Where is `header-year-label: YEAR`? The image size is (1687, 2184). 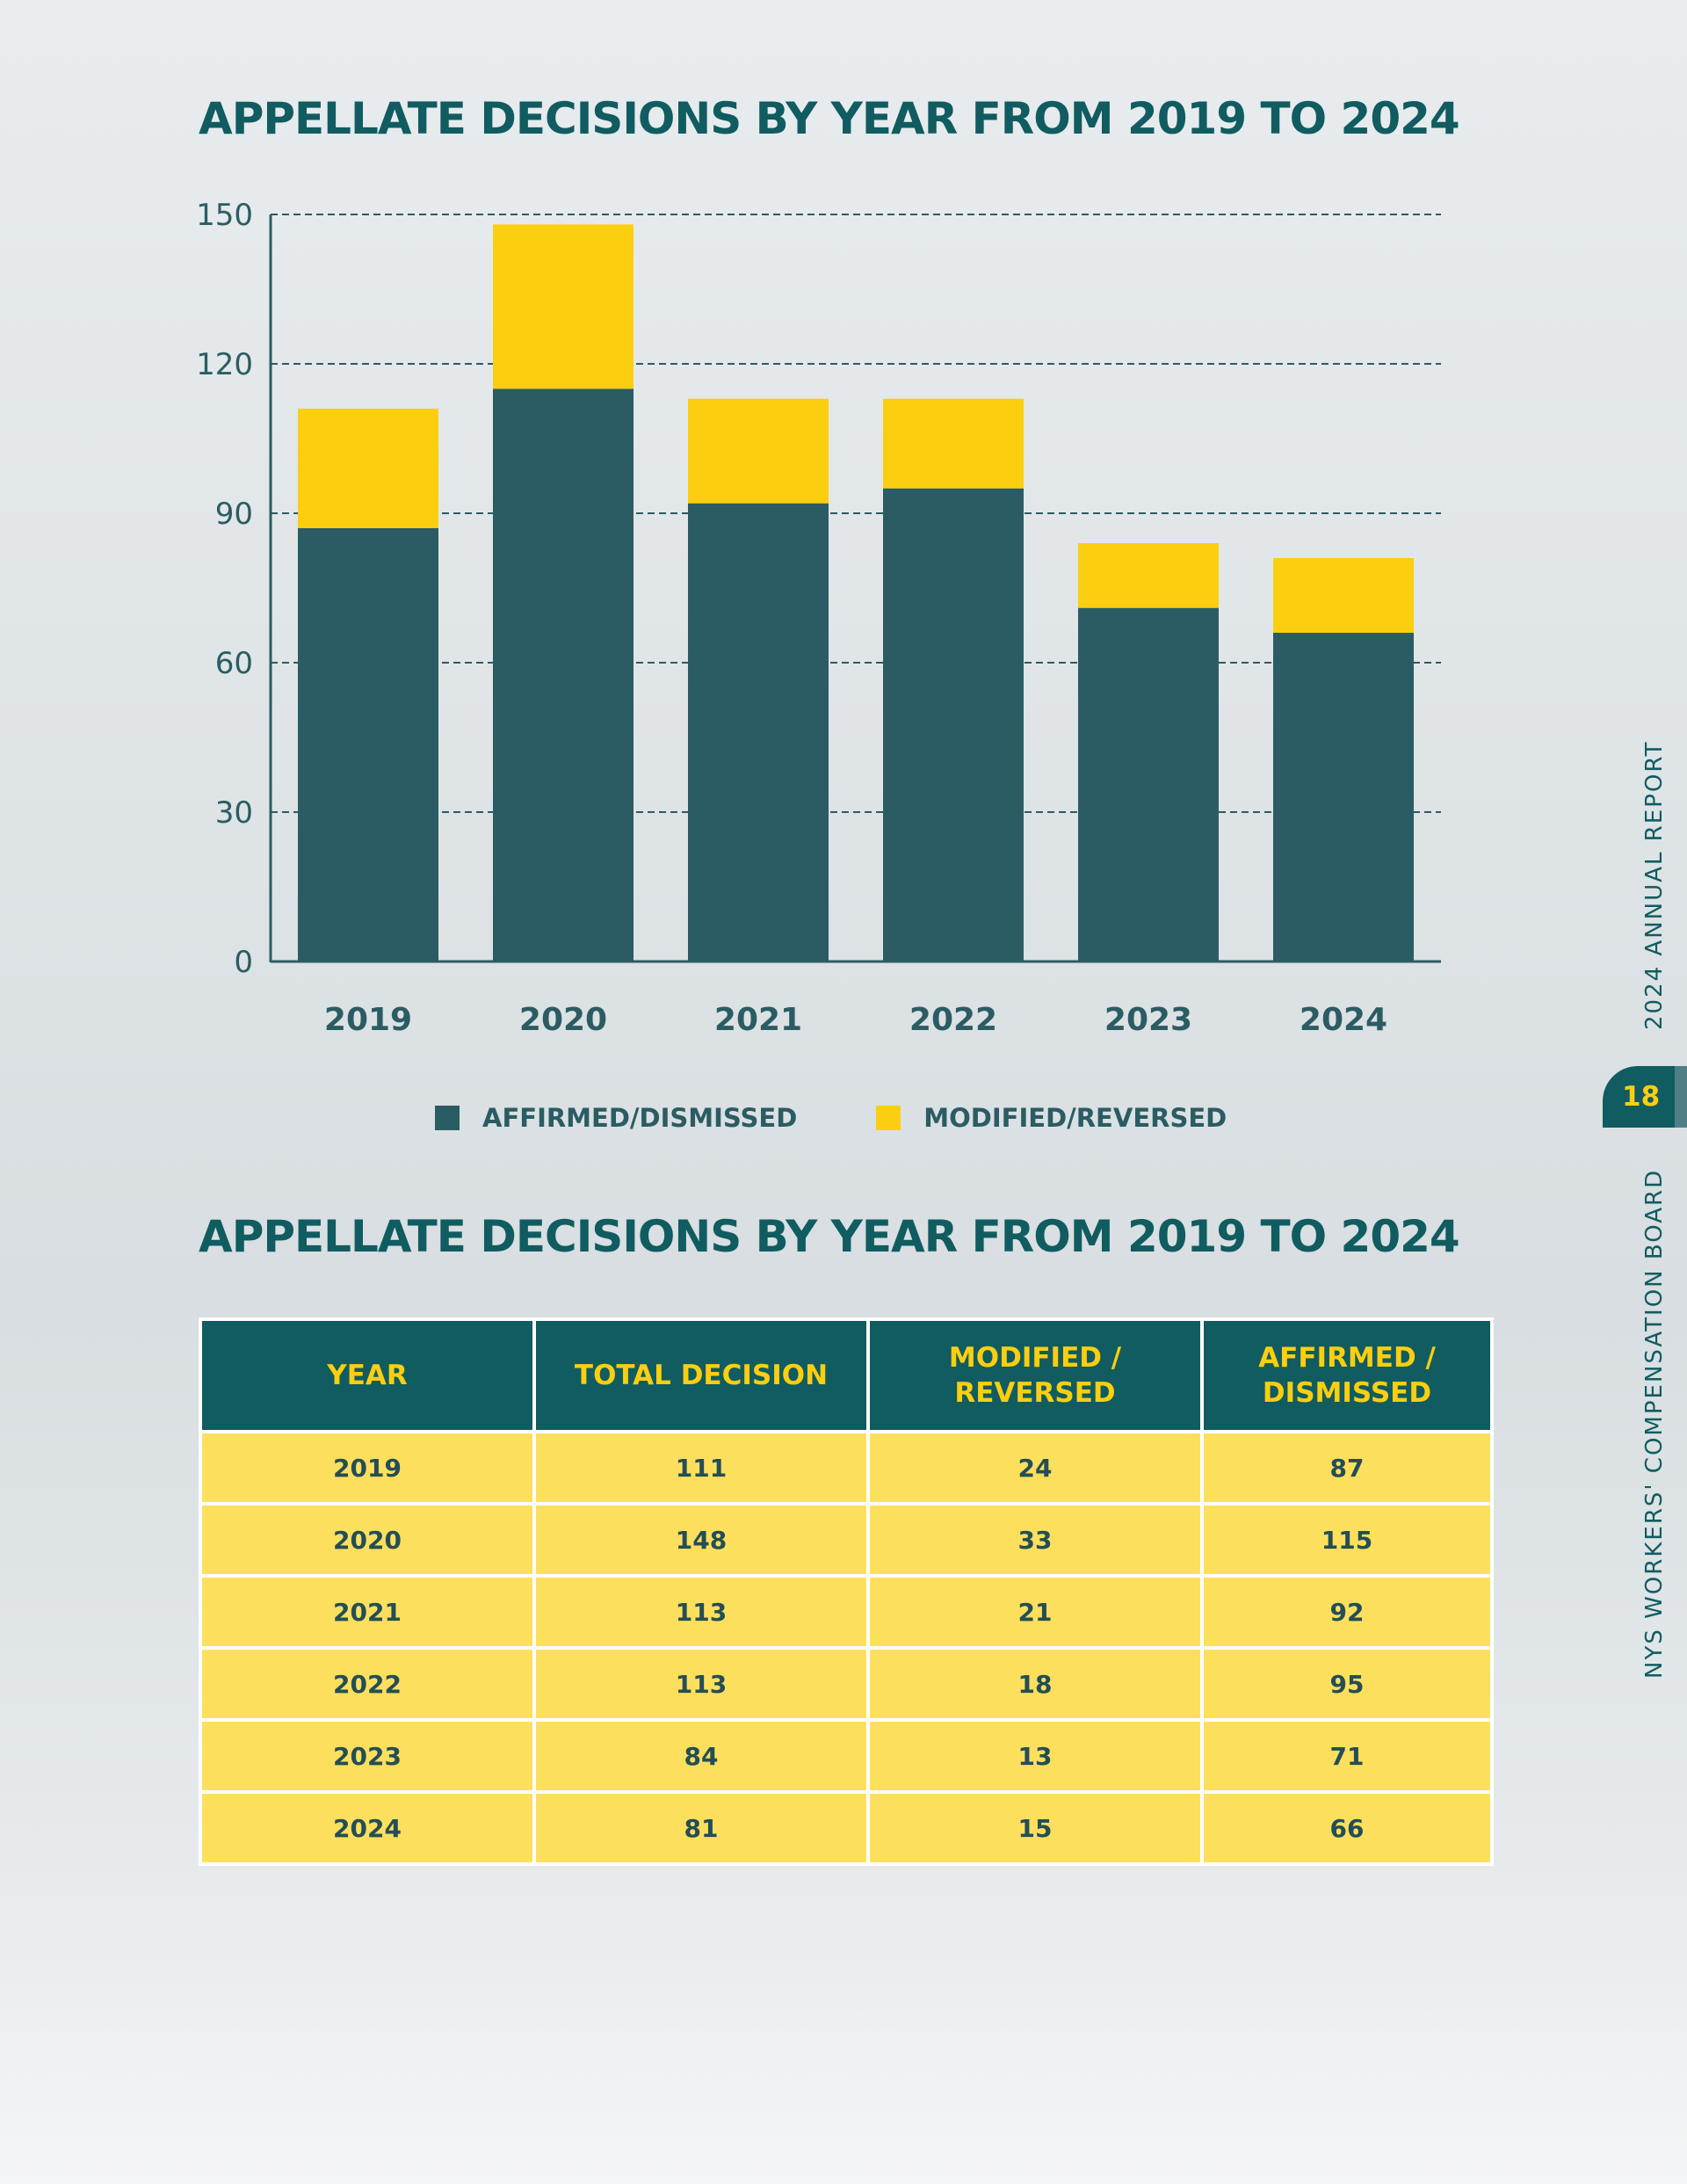 header-year-label: YEAR is located at coordinates (367, 1375).